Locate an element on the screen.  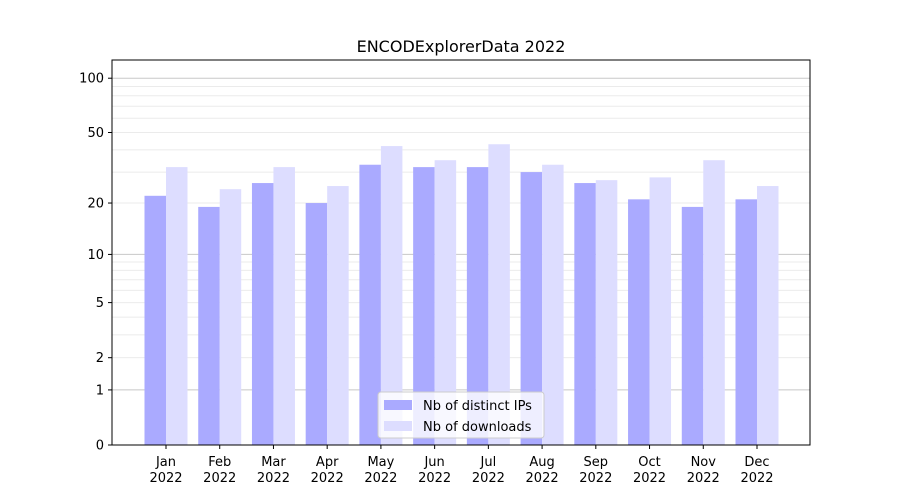
legend-label: Nb of downloads is located at coordinates (477, 427).